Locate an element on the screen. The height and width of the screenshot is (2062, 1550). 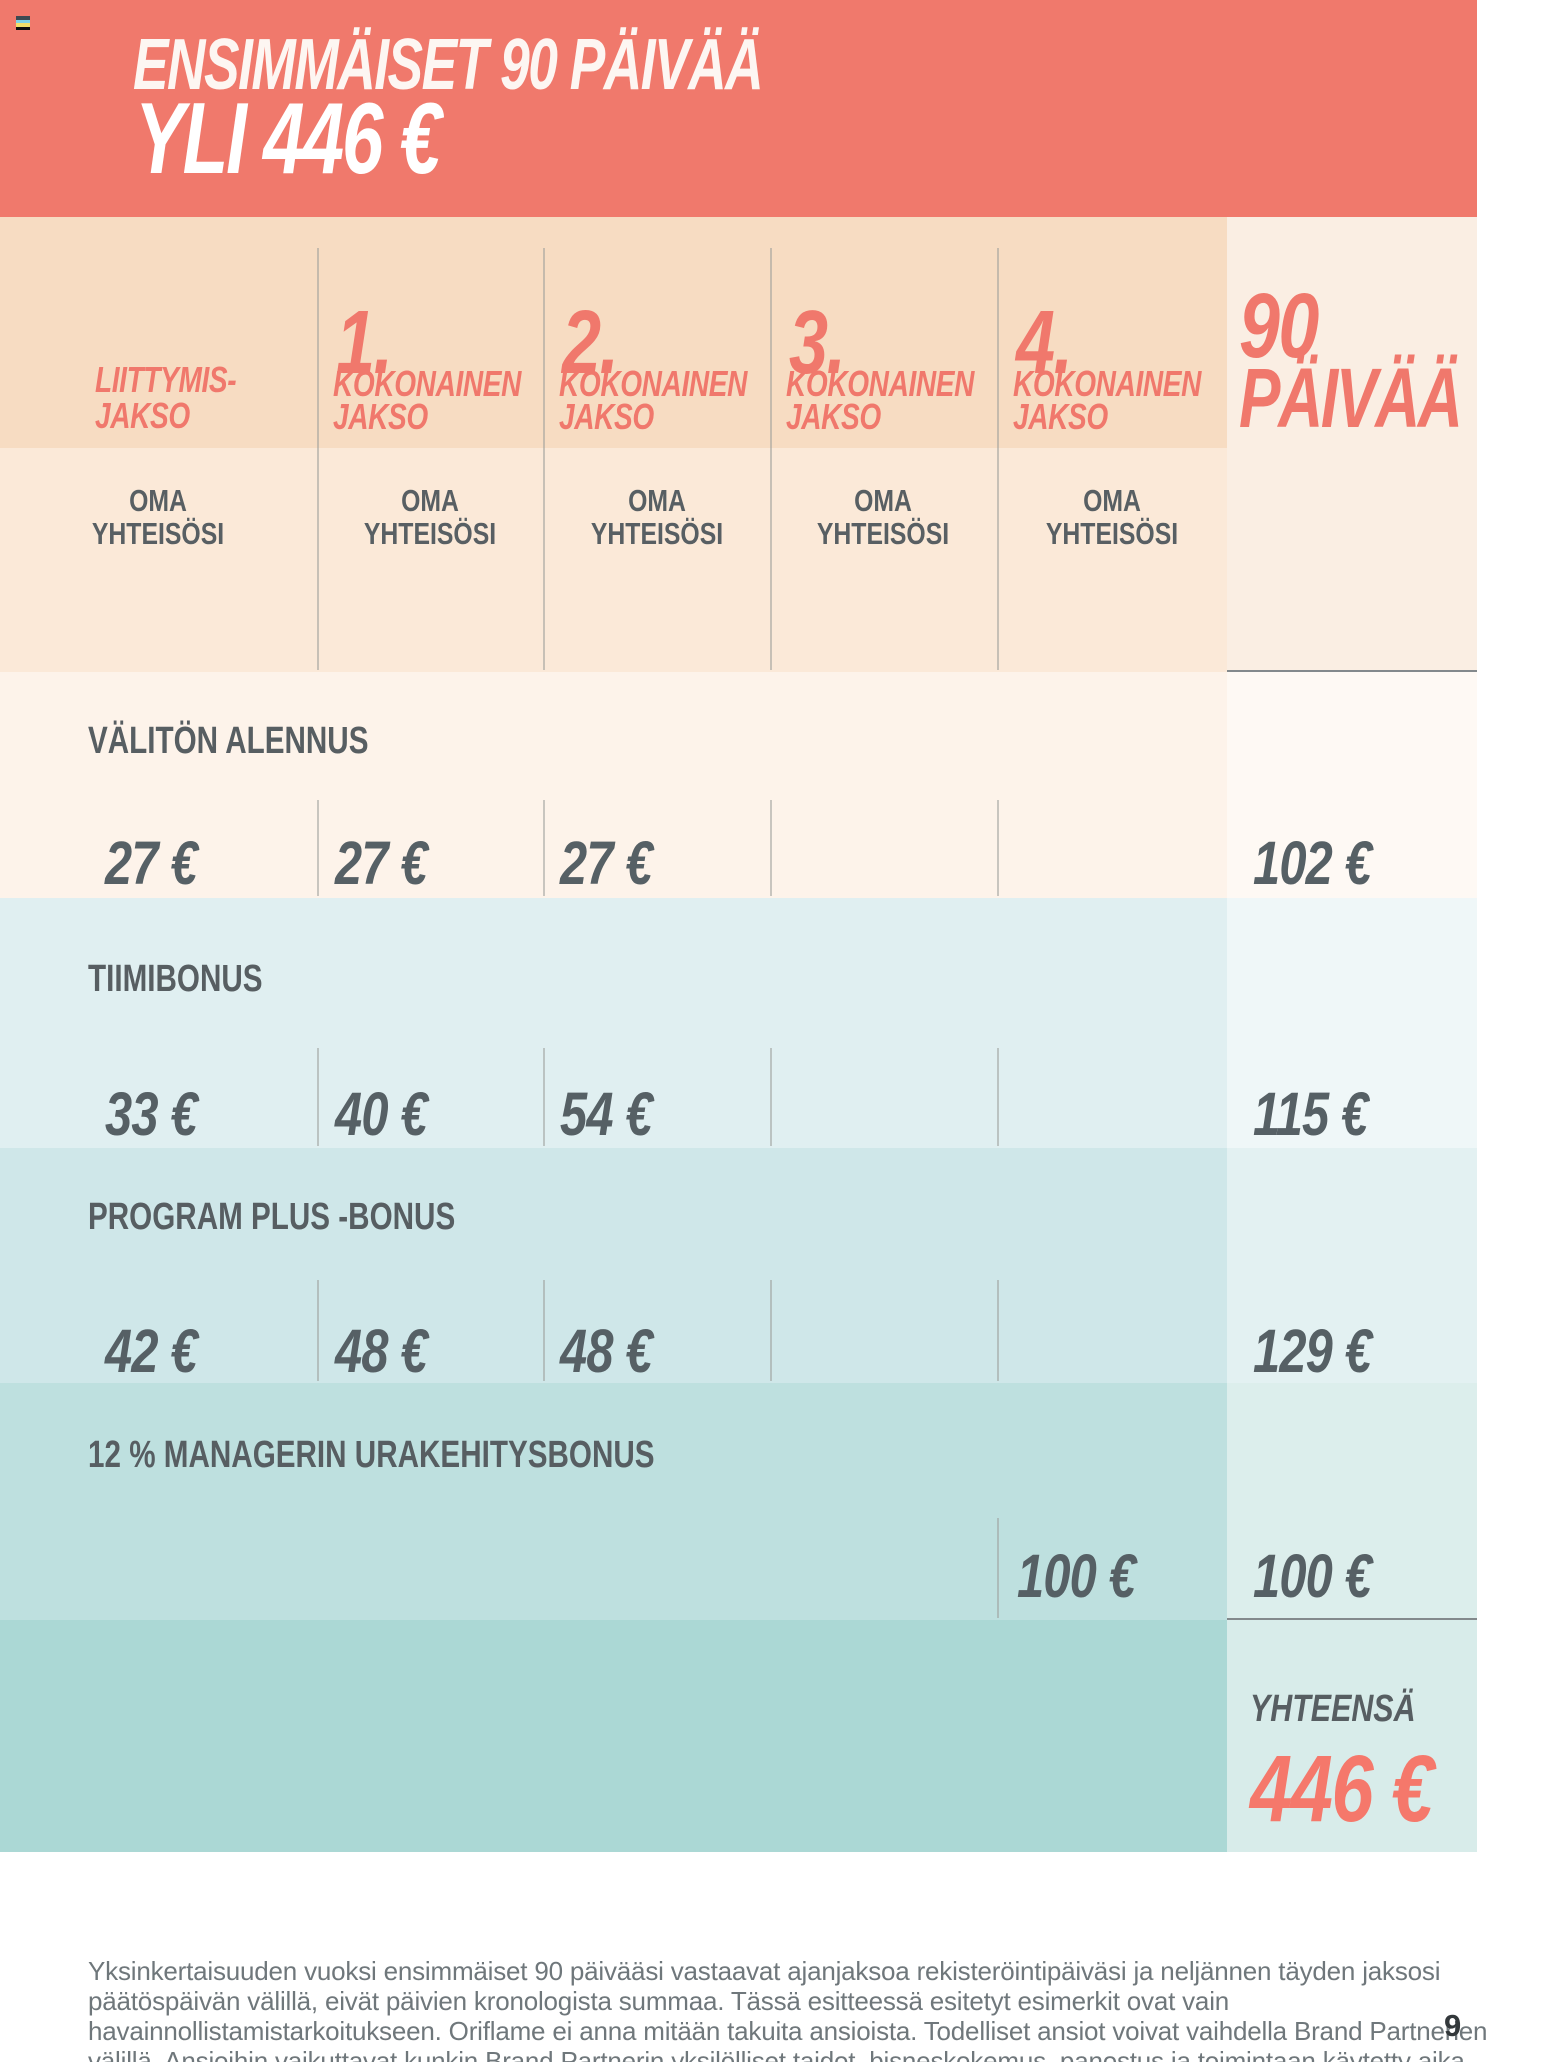
column-title-4-jakso: JAKSO is located at coordinates (1060, 416).